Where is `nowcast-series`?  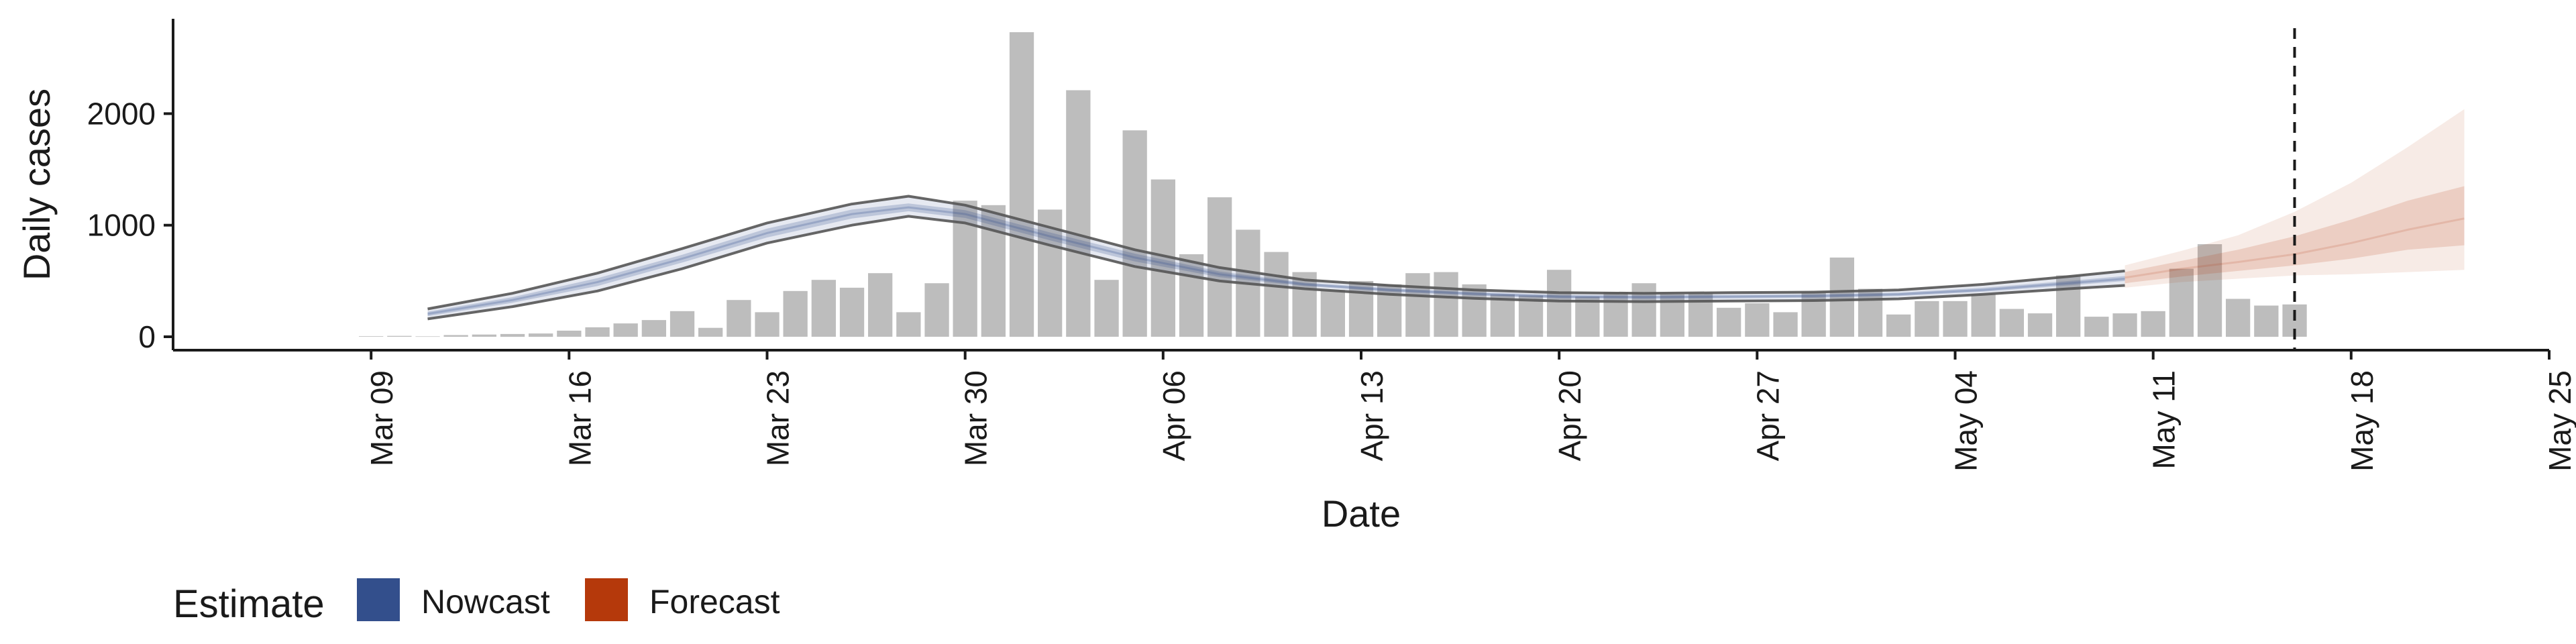
nowcast-series is located at coordinates (1276, 258).